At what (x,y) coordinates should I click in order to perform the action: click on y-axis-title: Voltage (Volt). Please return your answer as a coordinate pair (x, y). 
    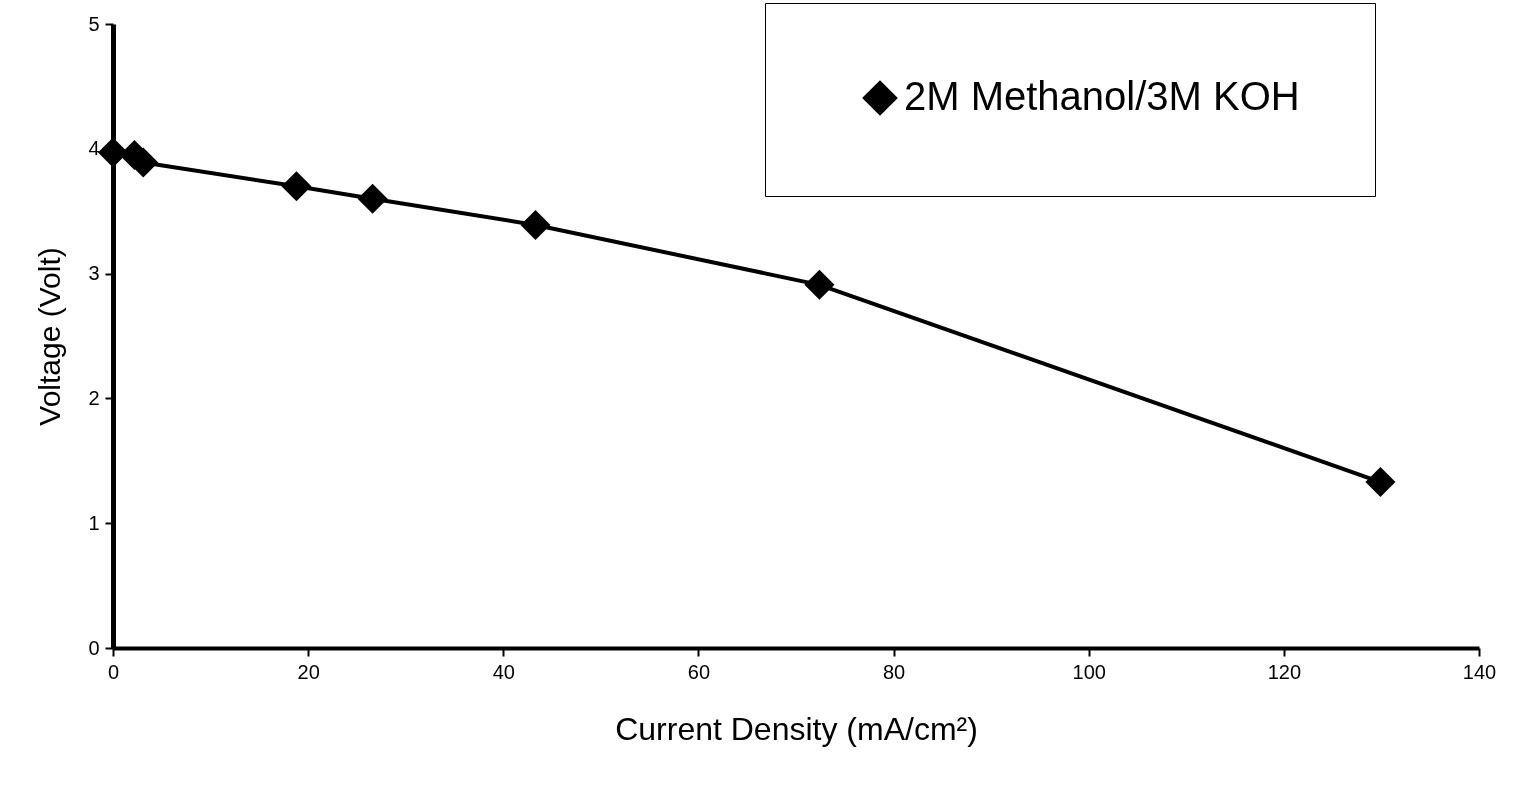
    Looking at the image, I should click on (50, 336).